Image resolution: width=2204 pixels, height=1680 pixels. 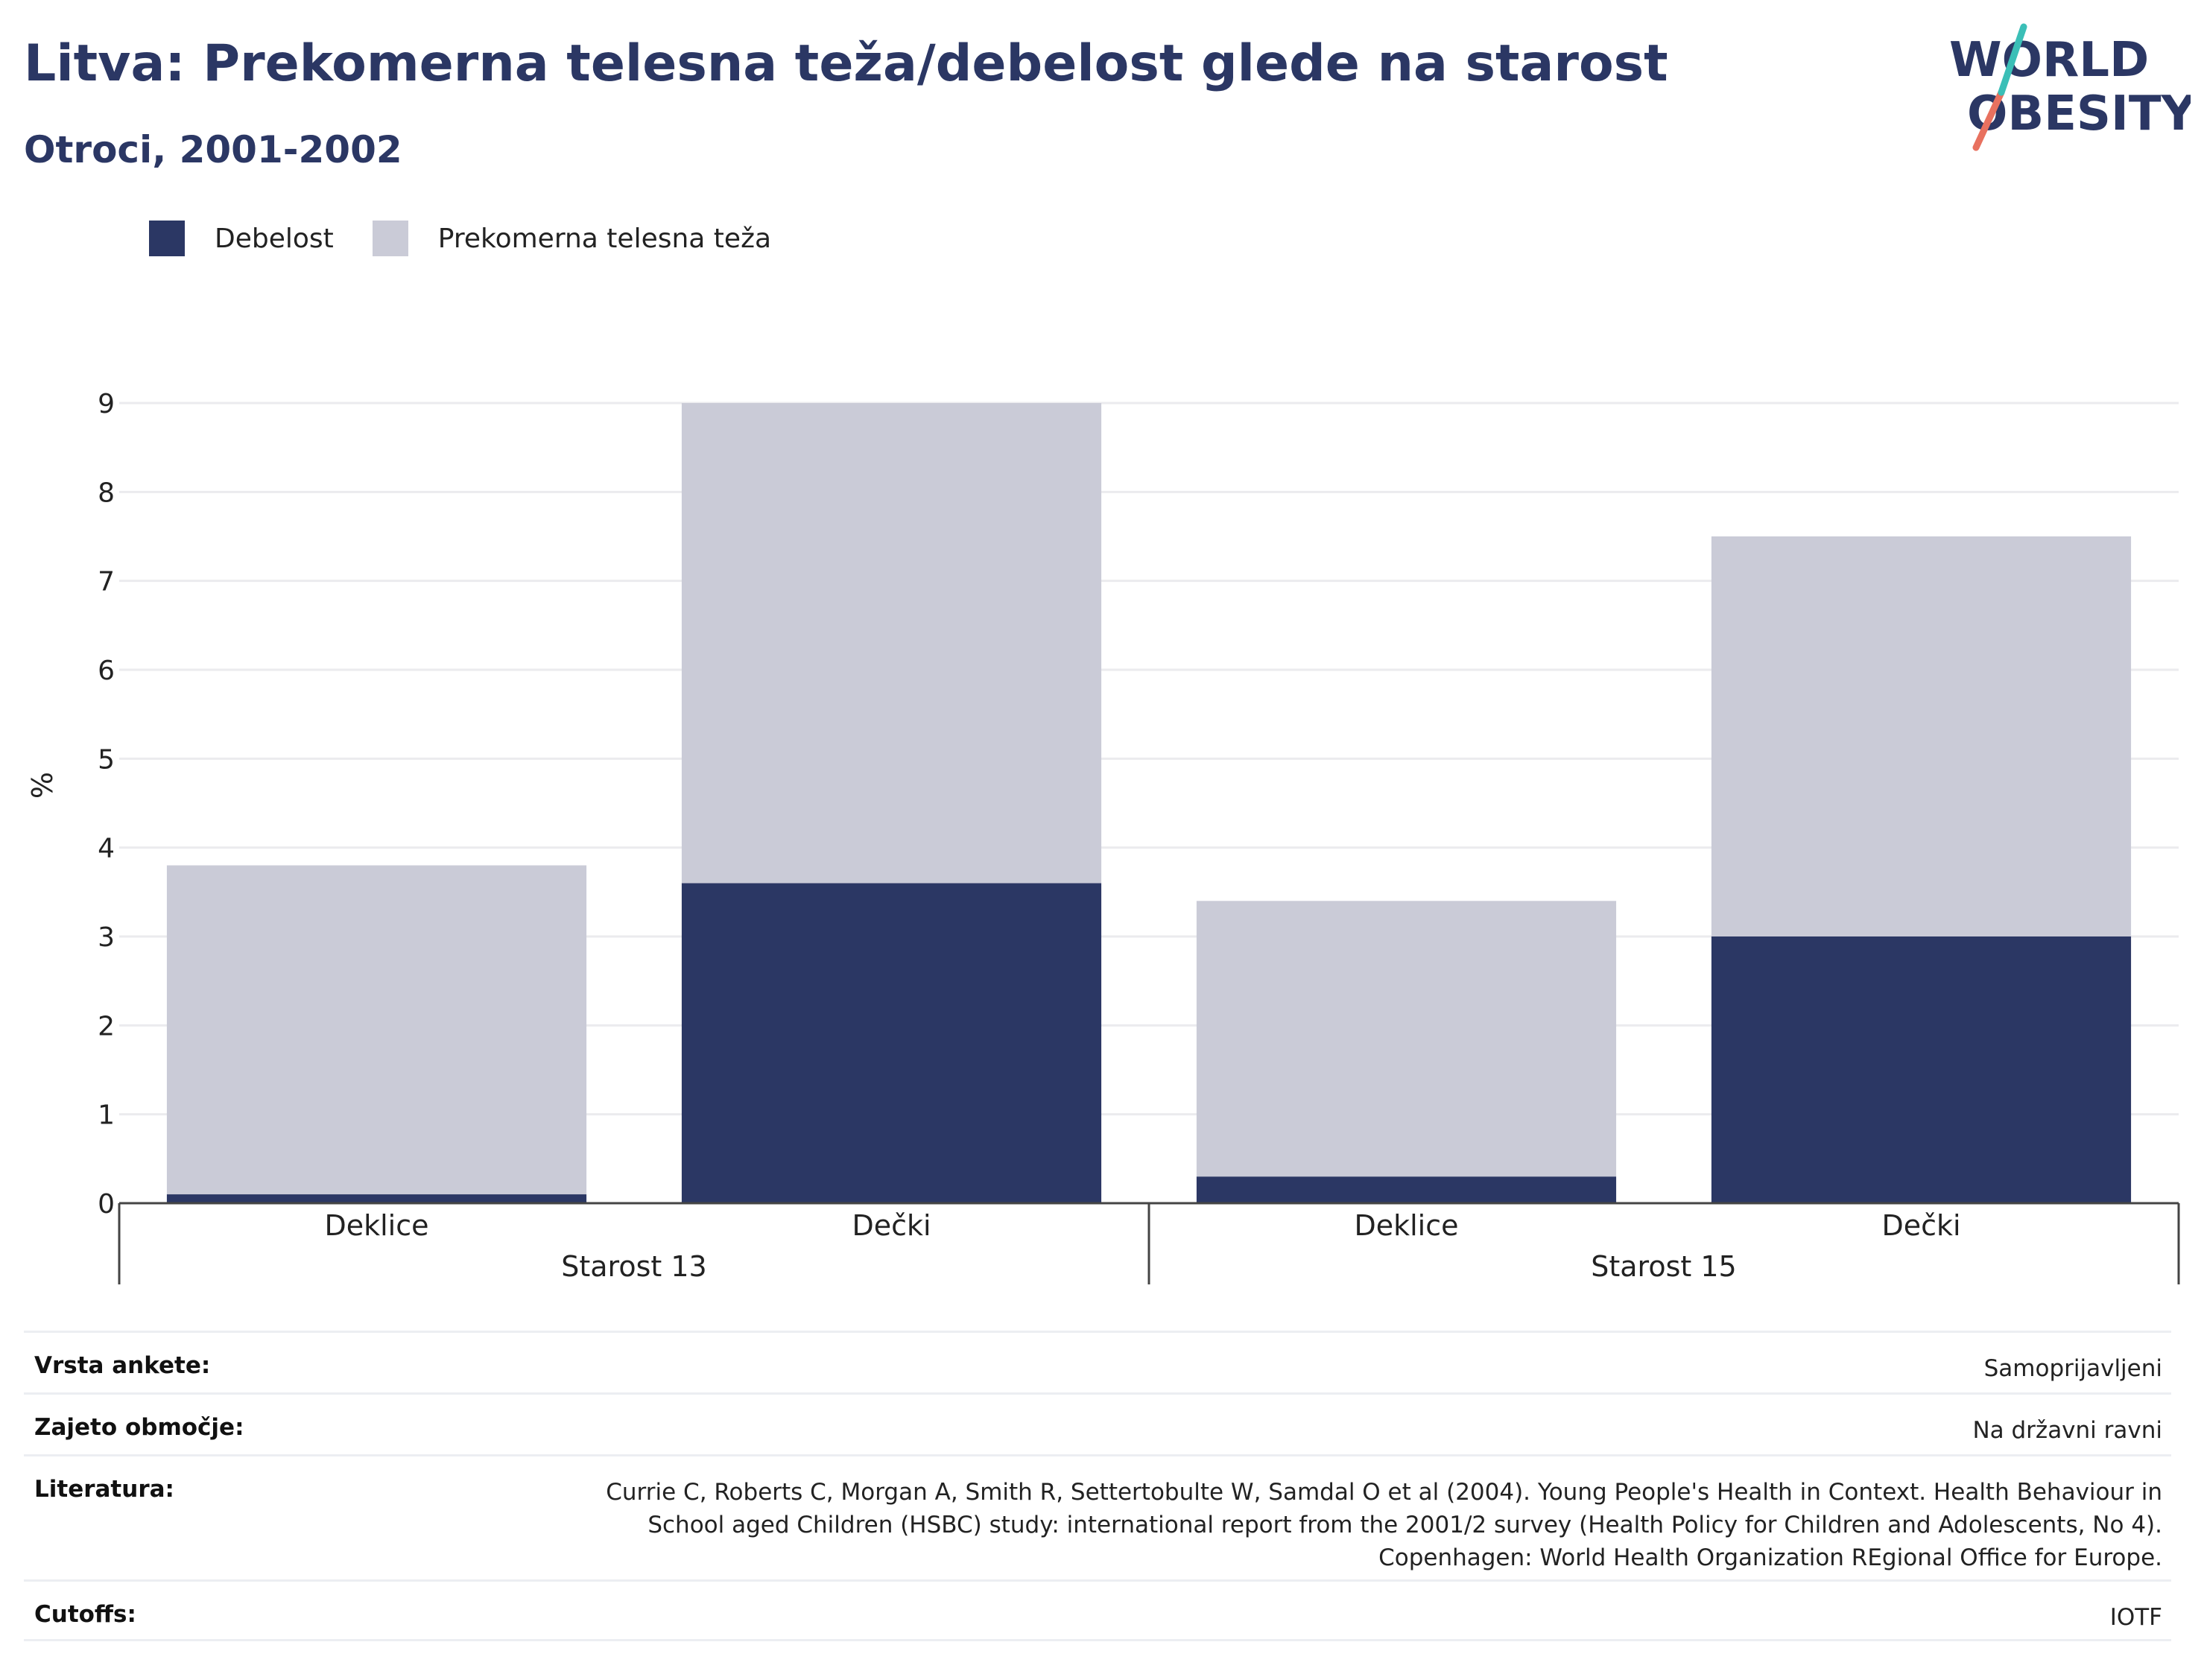 What do you see at coordinates (274, 238) in the screenshot?
I see `legend-label-debelost: Debelost` at bounding box center [274, 238].